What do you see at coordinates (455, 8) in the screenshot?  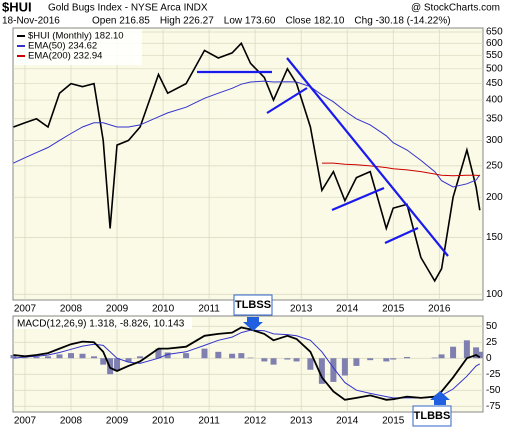 I see `watermark: @ StockCharts.com` at bounding box center [455, 8].